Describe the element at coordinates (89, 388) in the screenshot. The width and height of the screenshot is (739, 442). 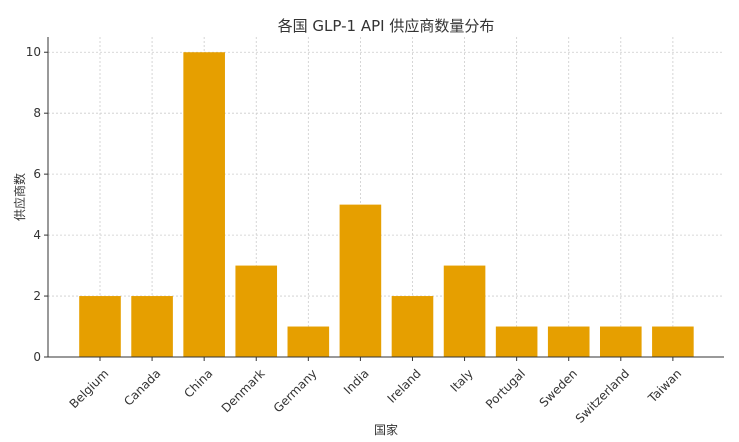
I see `x-tick-label: Belgium` at that location.